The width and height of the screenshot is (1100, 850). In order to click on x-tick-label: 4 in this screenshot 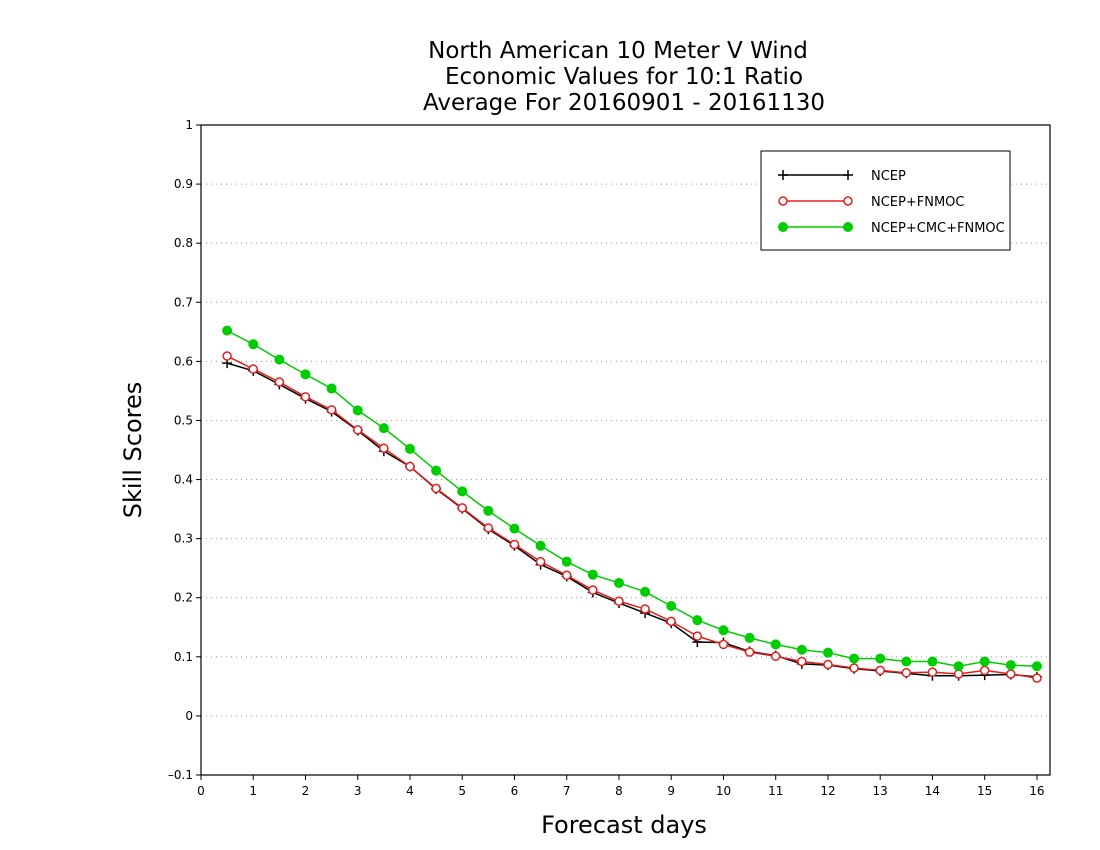, I will do `click(410, 791)`.